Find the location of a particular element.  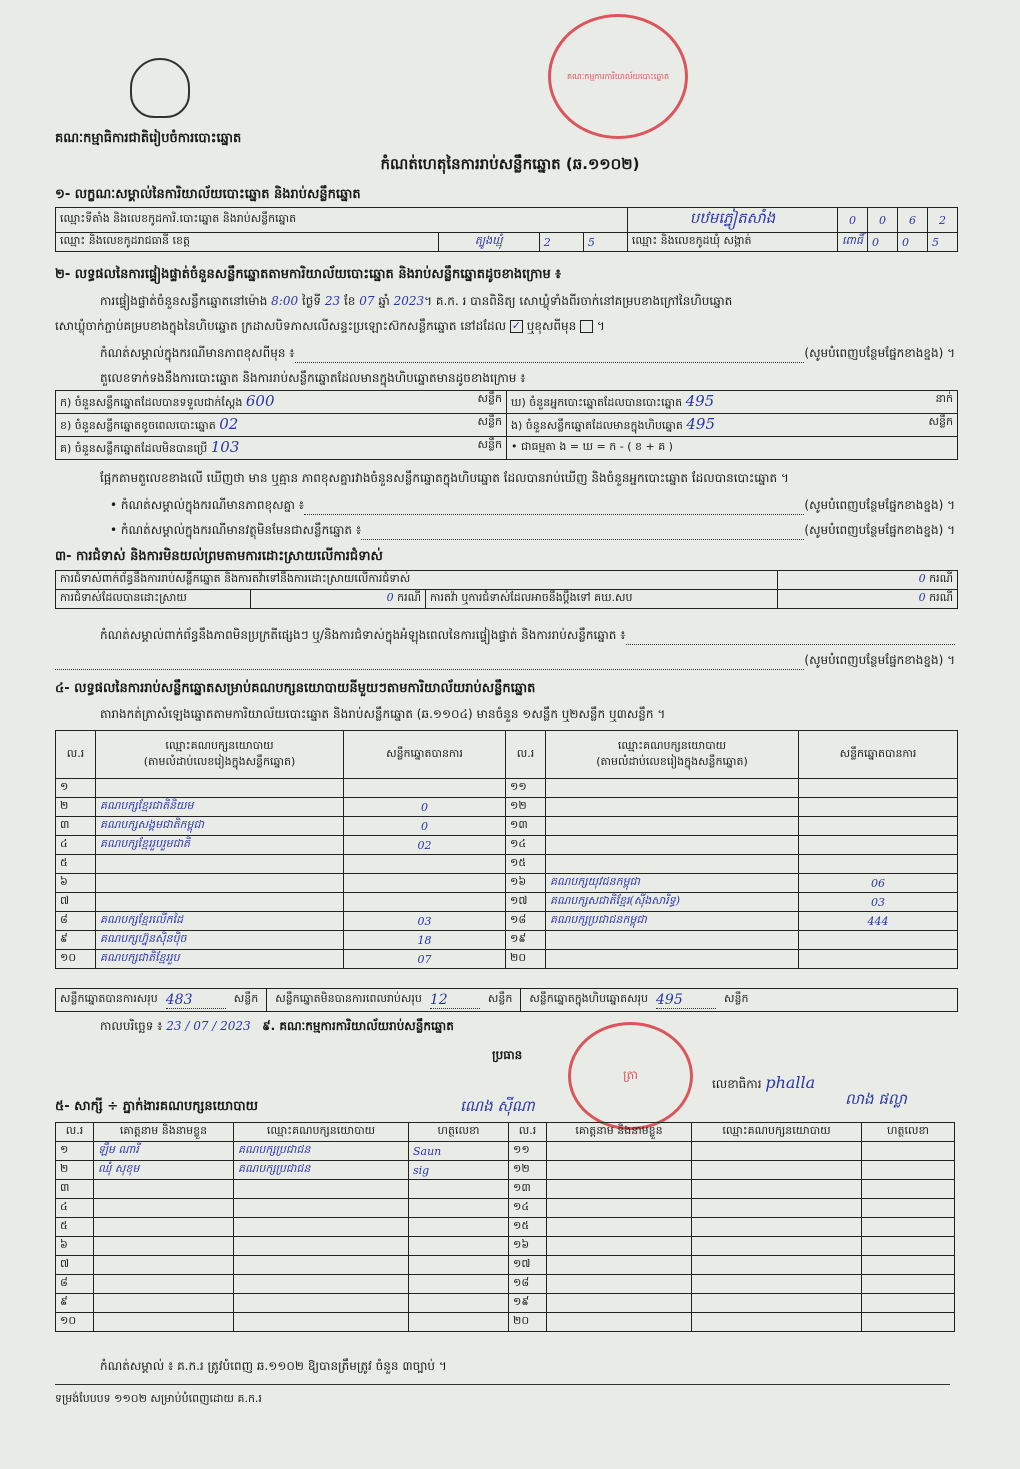

party-name: គណបក្សខ្មែរលើកដៃ is located at coordinates (219, 921).